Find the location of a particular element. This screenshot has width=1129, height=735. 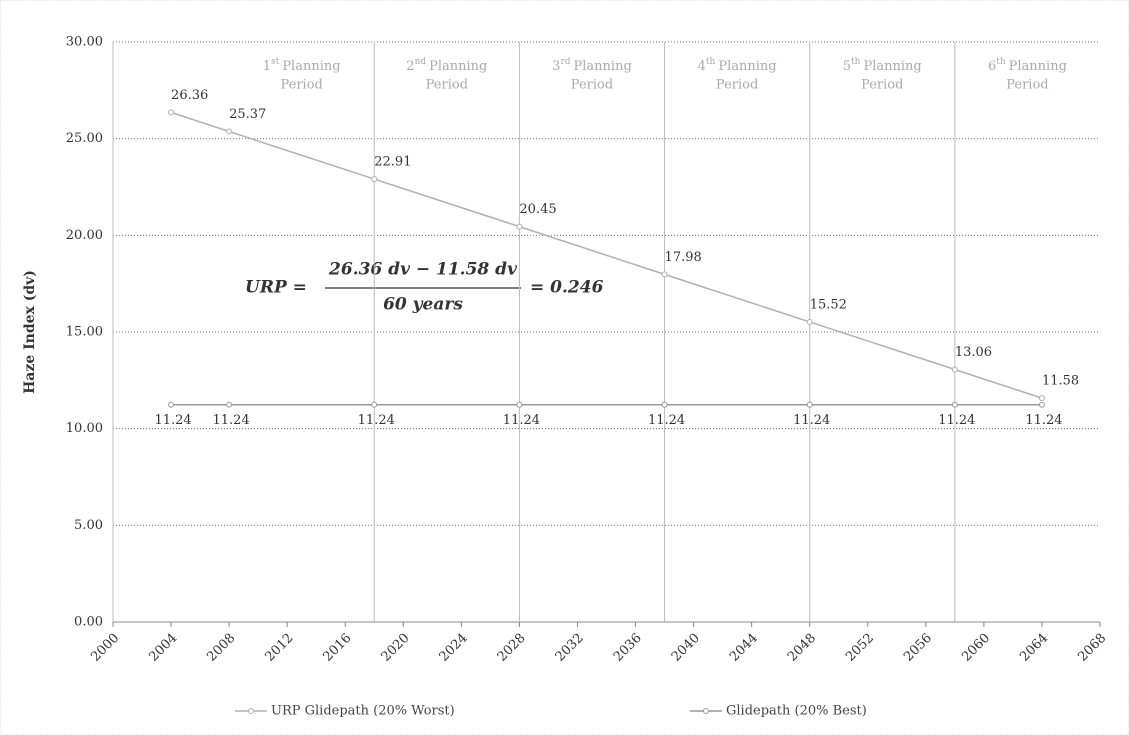

equation-rhs: = 0.246 is located at coordinates (567, 288).